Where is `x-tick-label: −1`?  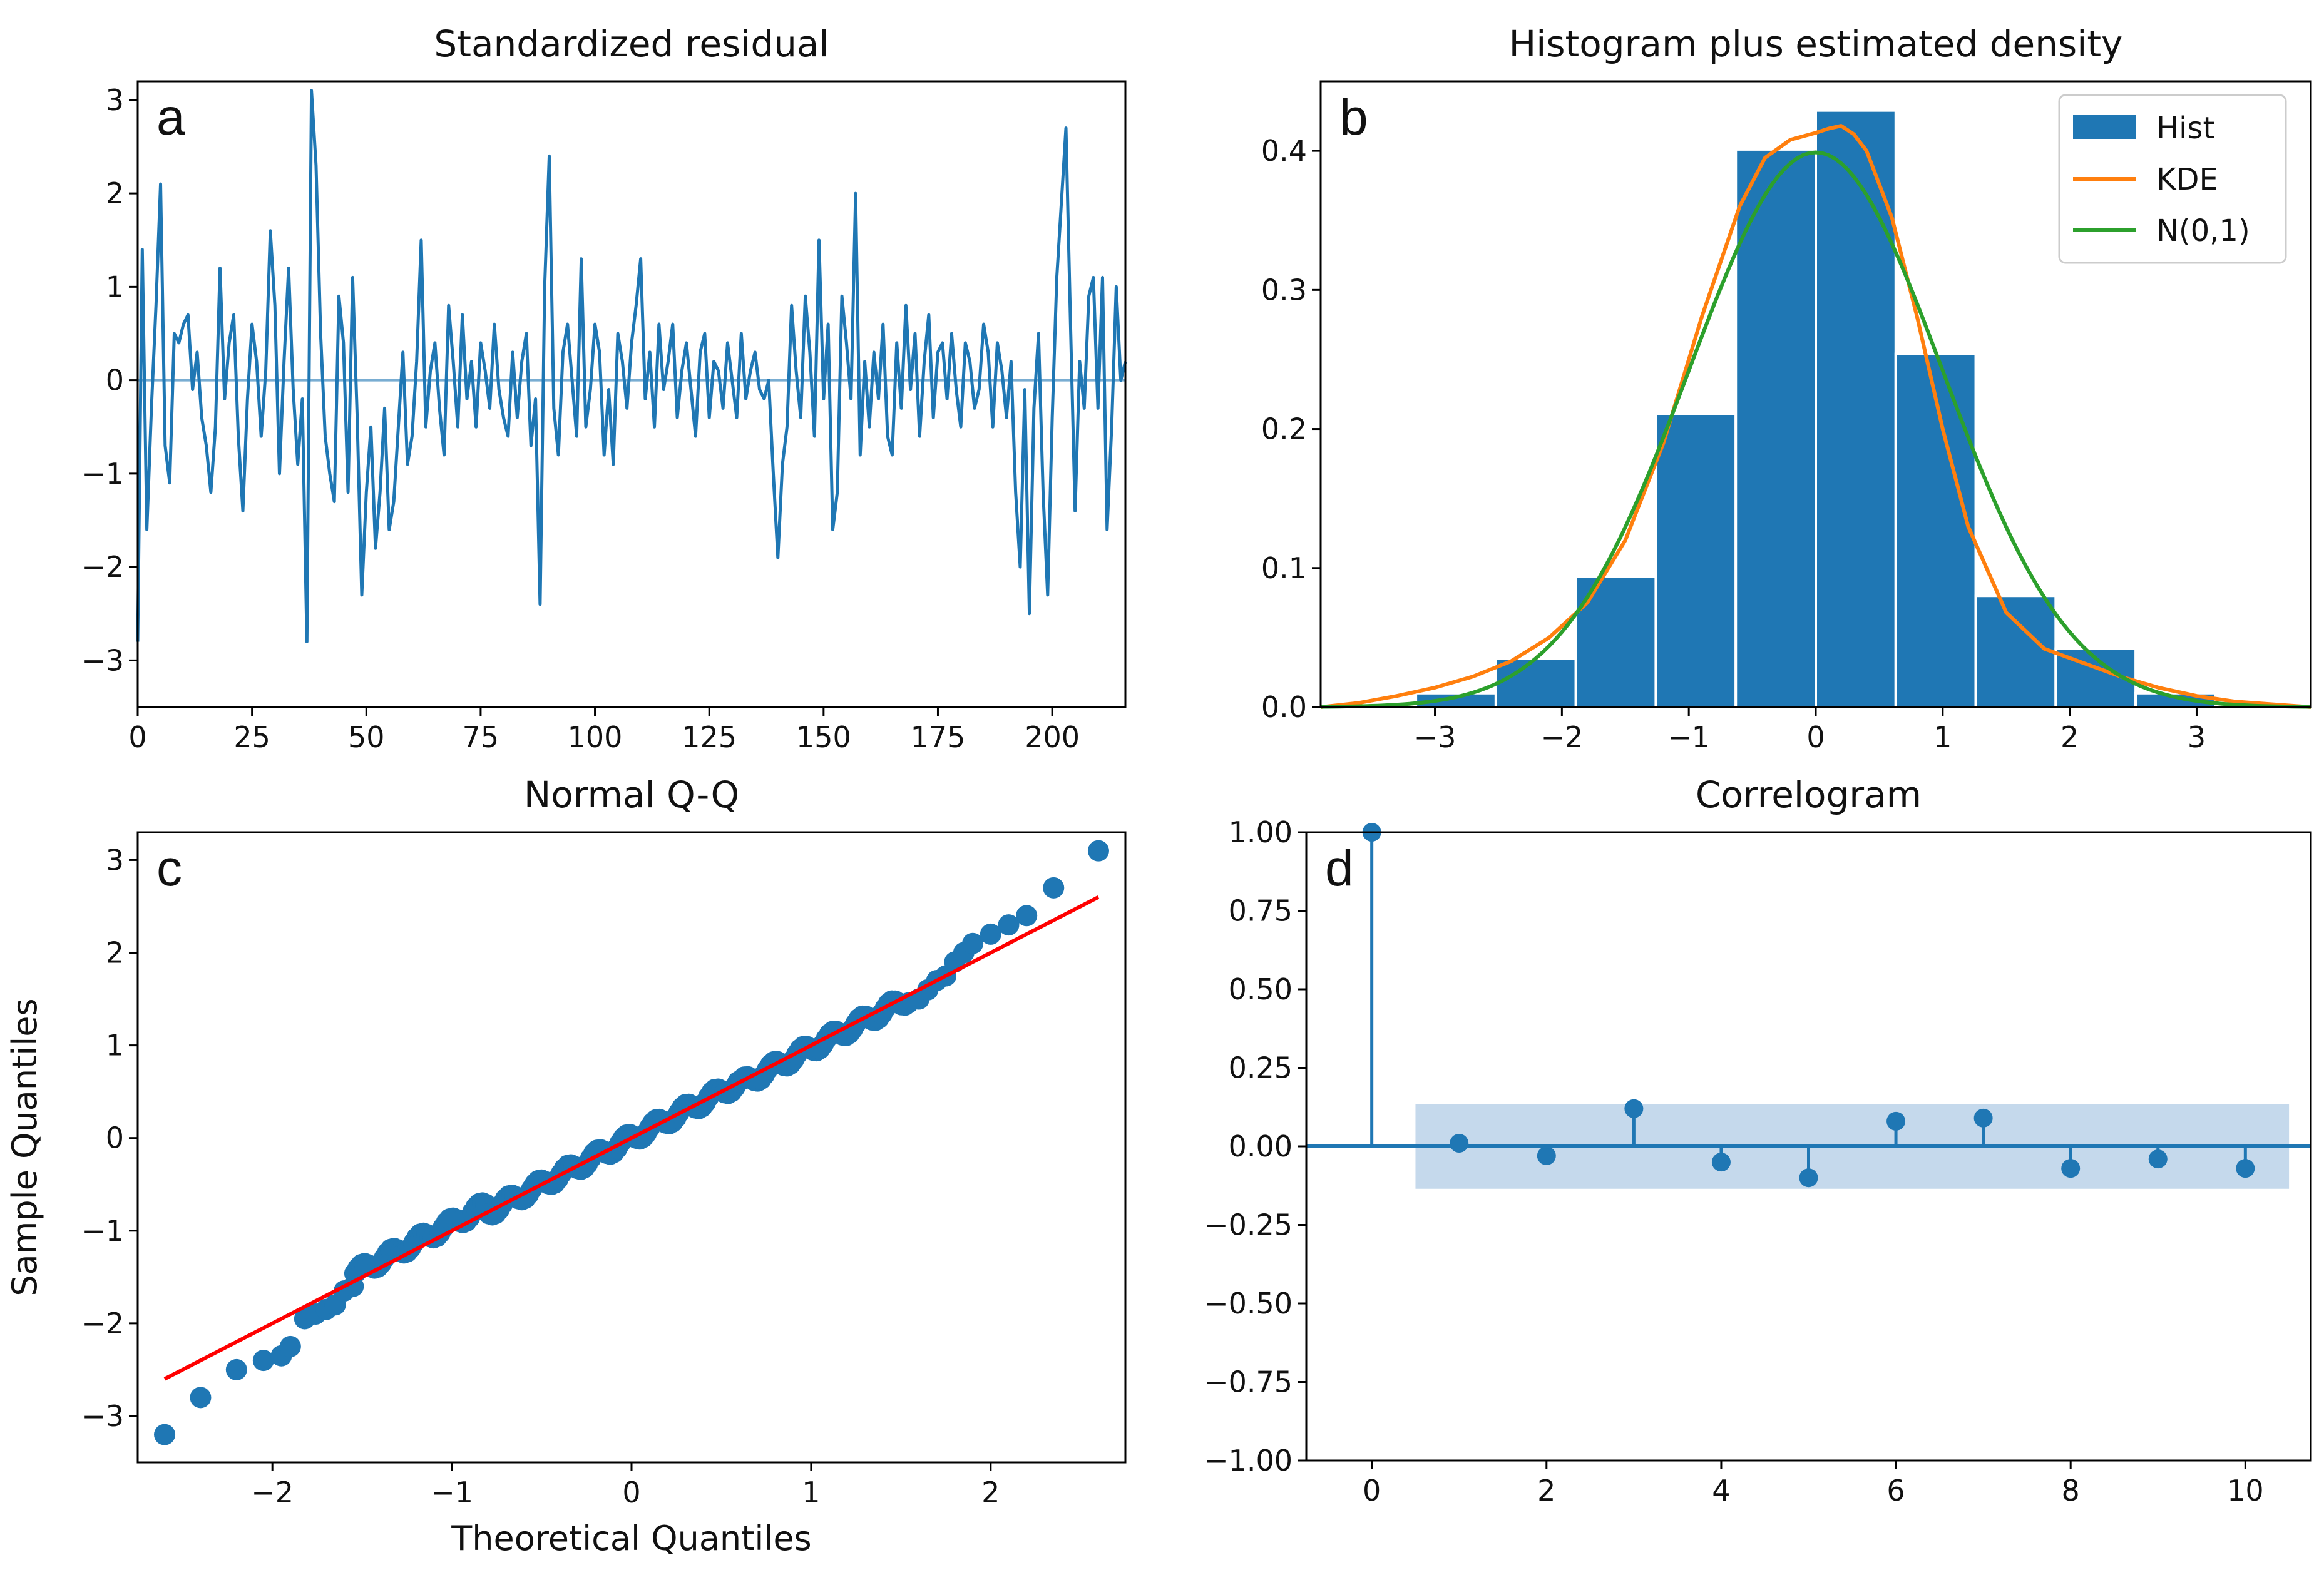 x-tick-label: −1 is located at coordinates (452, 1492).